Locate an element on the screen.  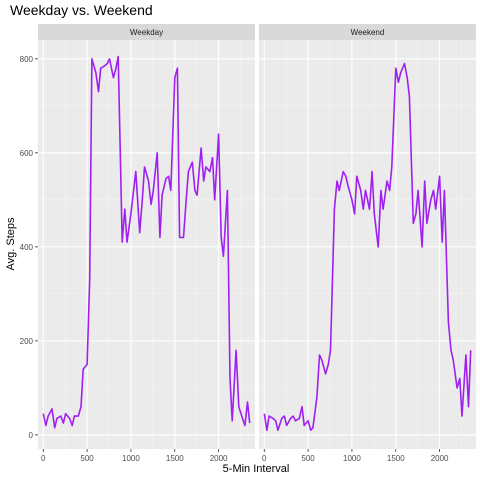
y-tick-label: 800 is located at coordinates (27, 59).